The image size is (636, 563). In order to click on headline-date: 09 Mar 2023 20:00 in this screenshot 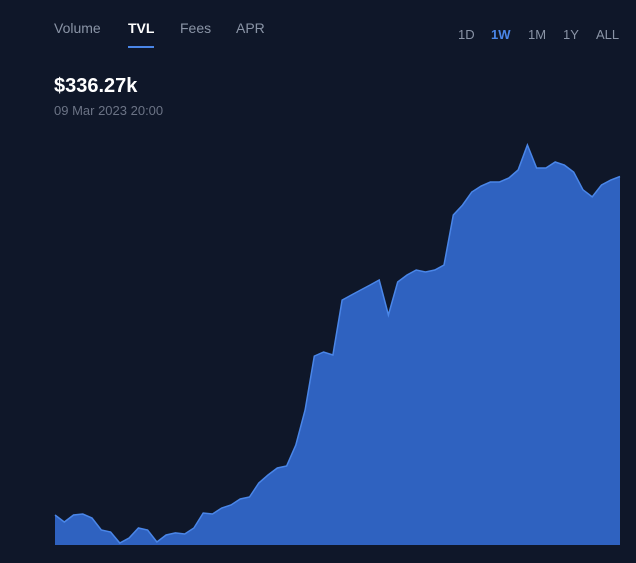, I will do `click(109, 110)`.